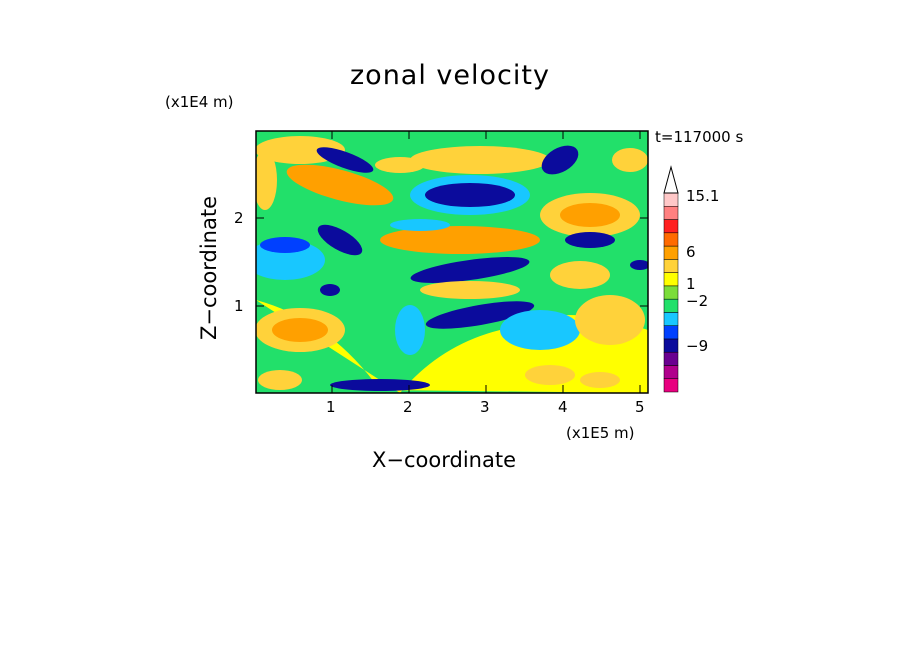  I want to click on x-tick-label: 5, so click(640, 407).